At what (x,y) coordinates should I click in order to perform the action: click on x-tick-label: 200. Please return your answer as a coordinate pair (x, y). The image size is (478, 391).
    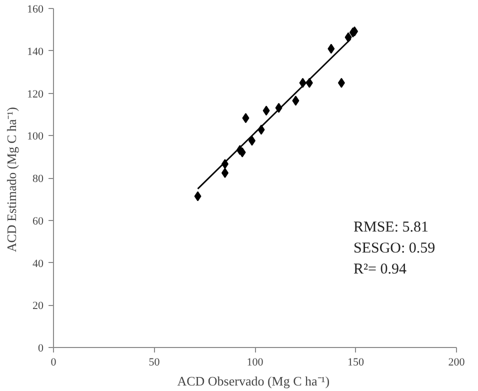
    Looking at the image, I should click on (457, 362).